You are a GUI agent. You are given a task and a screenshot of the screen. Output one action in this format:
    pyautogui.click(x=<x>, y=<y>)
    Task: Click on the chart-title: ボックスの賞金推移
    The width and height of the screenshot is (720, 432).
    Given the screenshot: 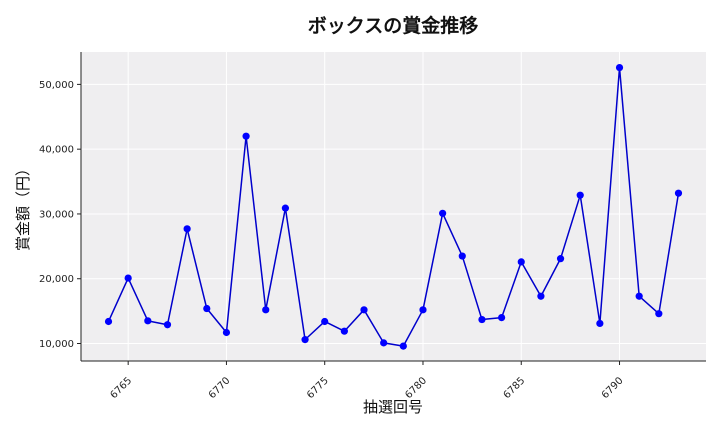 What is the action you would take?
    pyautogui.click(x=393, y=25)
    